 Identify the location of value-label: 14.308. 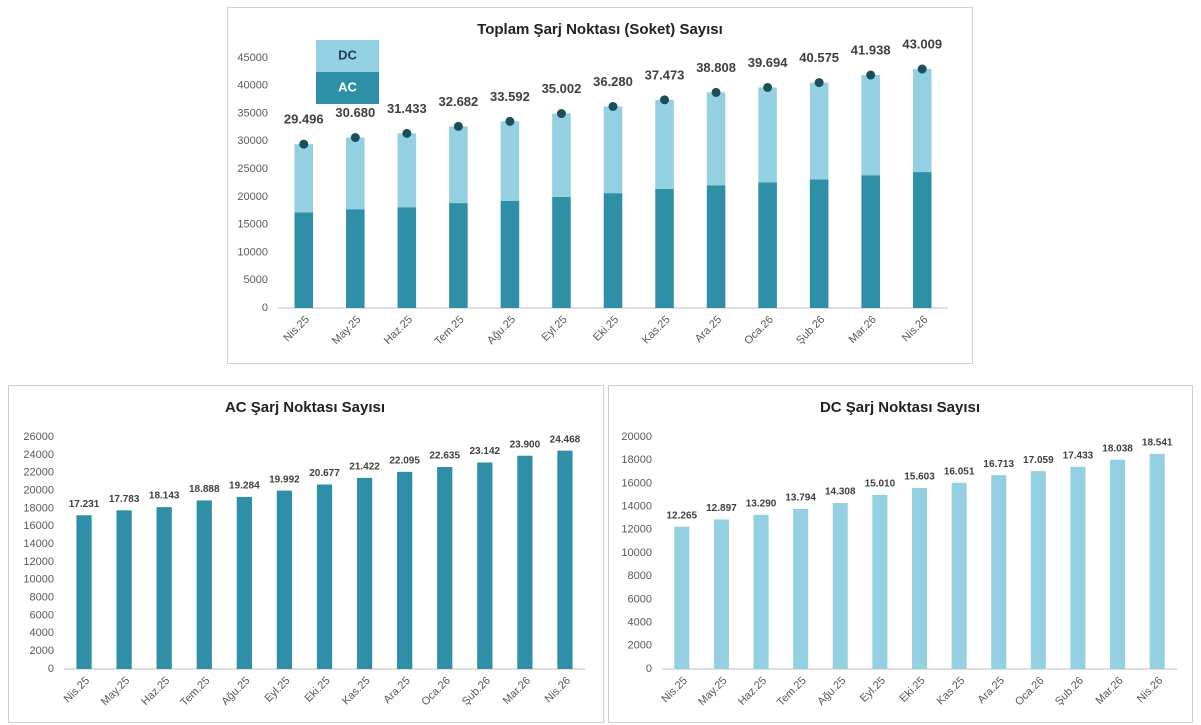
(840, 492).